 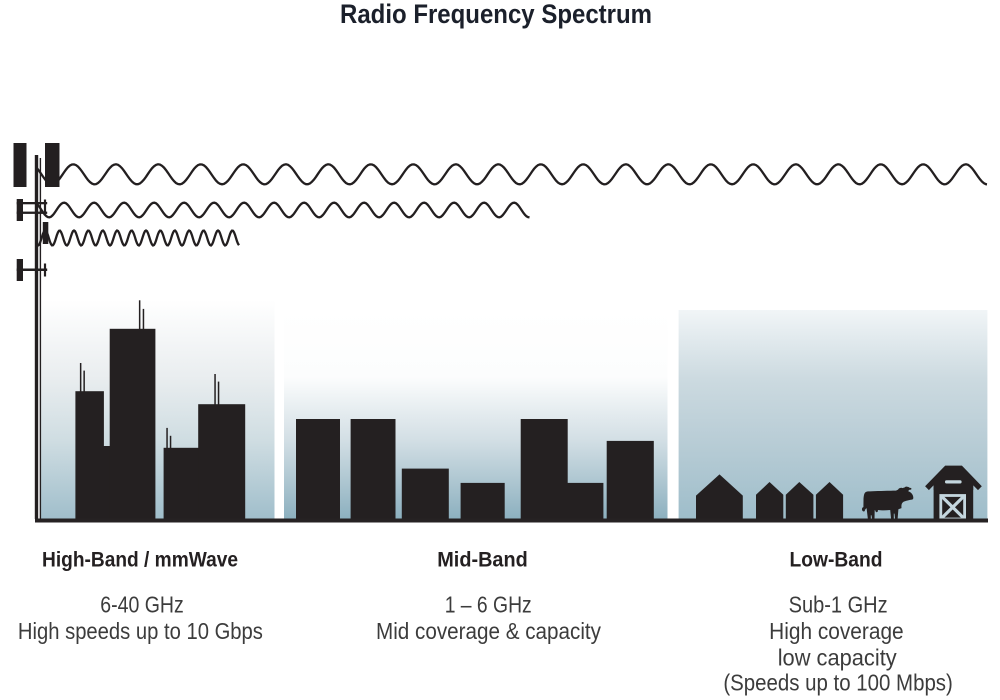 What do you see at coordinates (496, 14) in the screenshot?
I see `svg-text: Radio Frequency Spectrum` at bounding box center [496, 14].